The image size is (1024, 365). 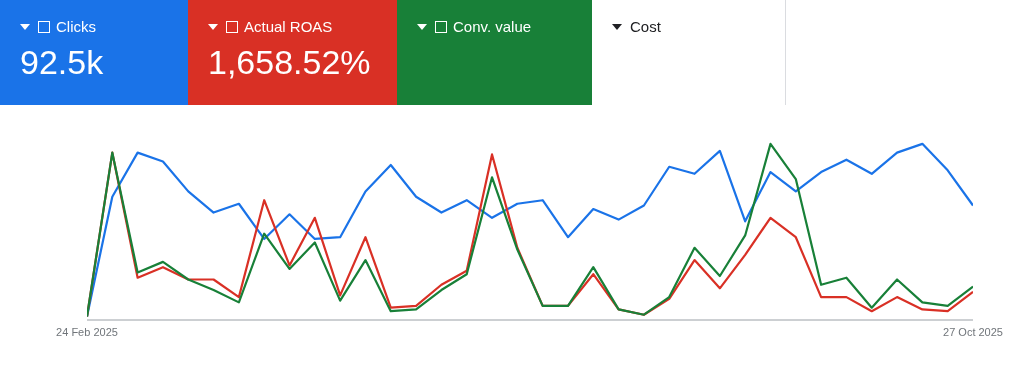 I want to click on text: Cost, so click(x=645, y=26).